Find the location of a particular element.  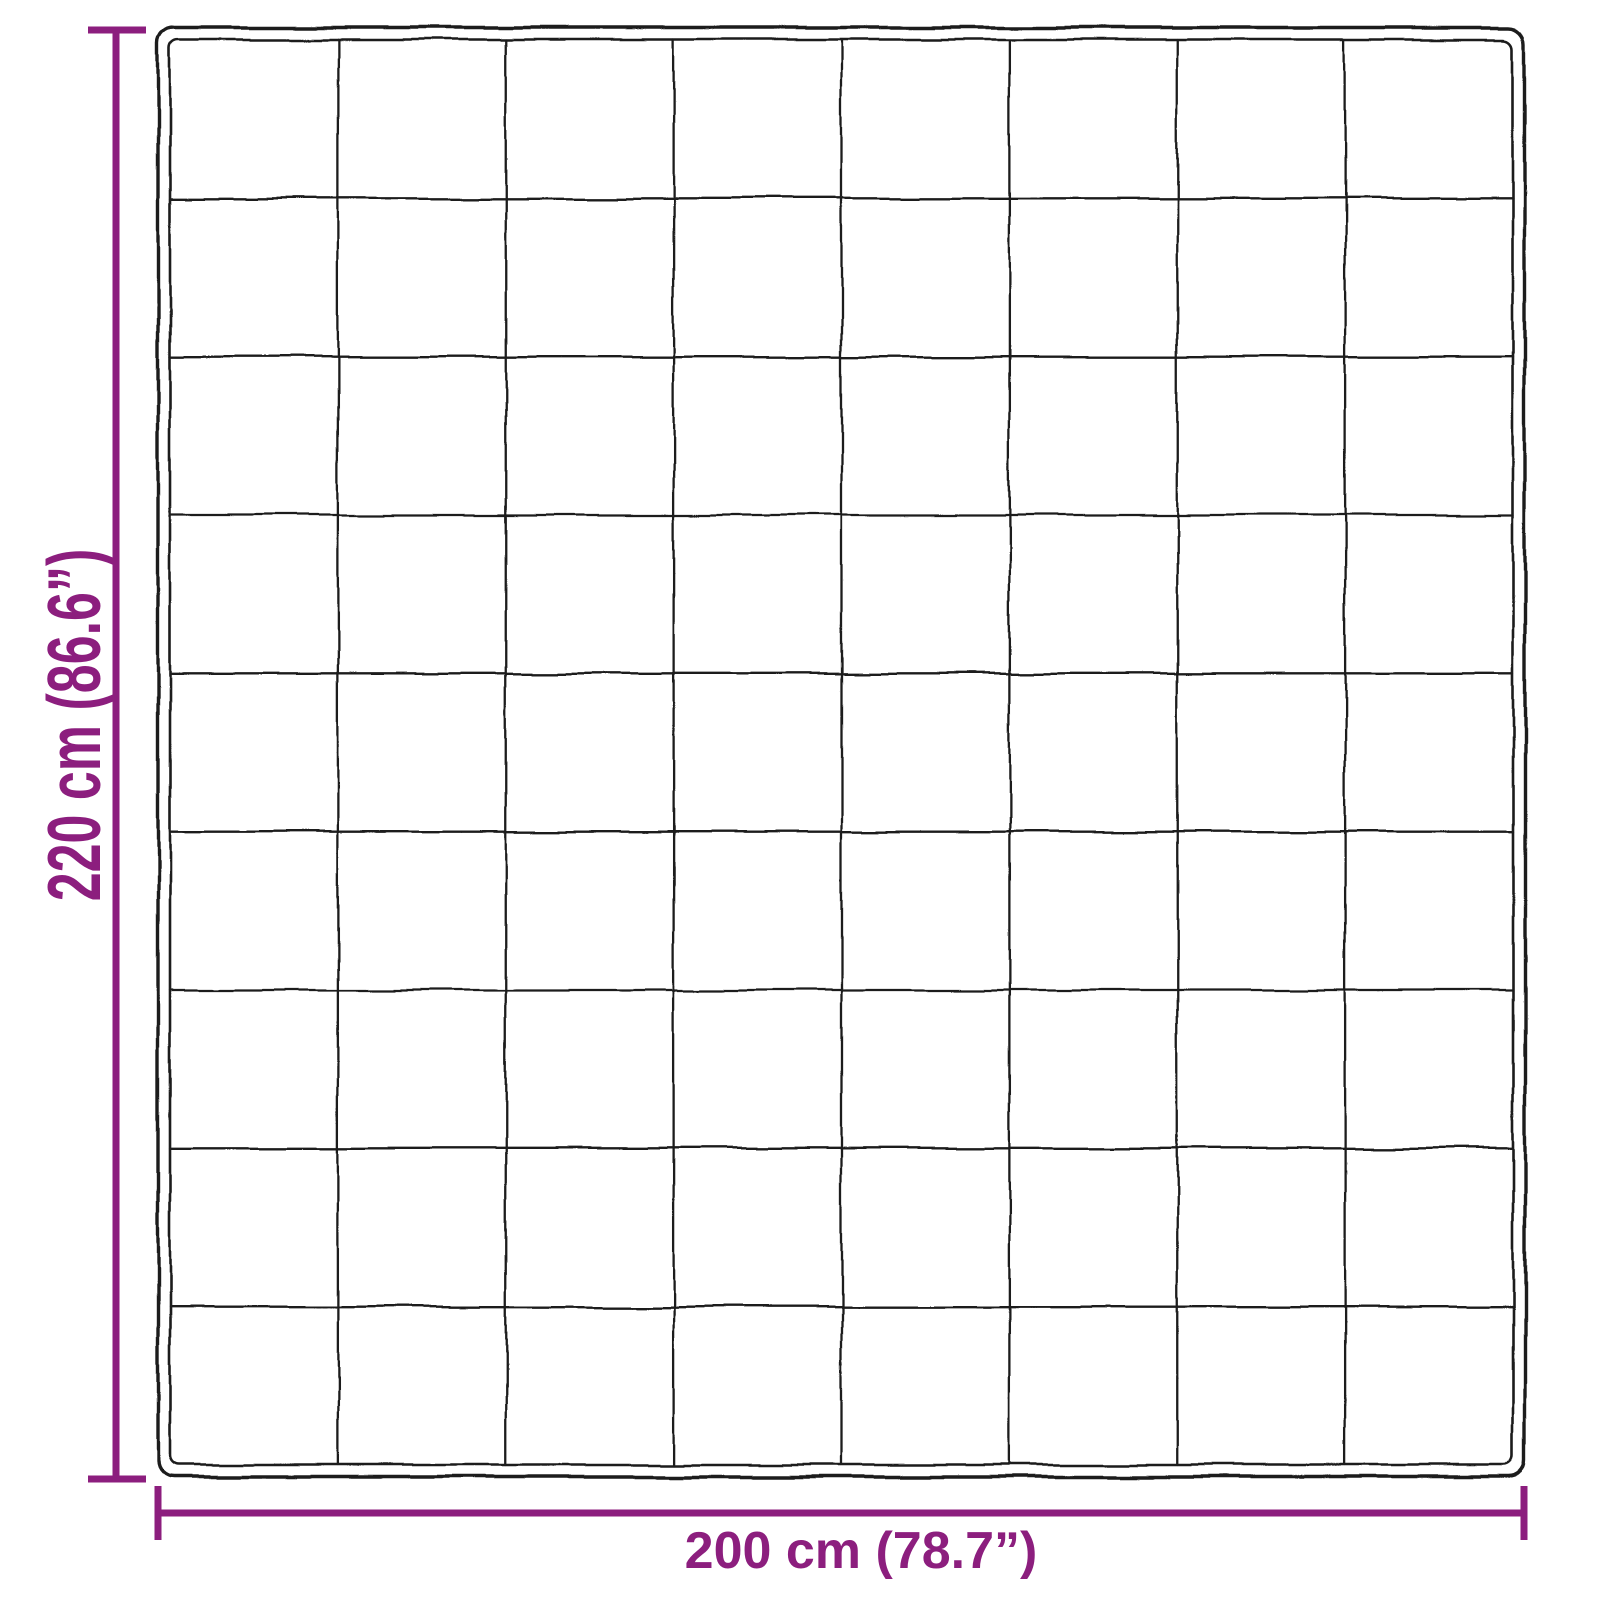

height-dimension-label: 220 cm (86.6”) is located at coordinates (73, 725).